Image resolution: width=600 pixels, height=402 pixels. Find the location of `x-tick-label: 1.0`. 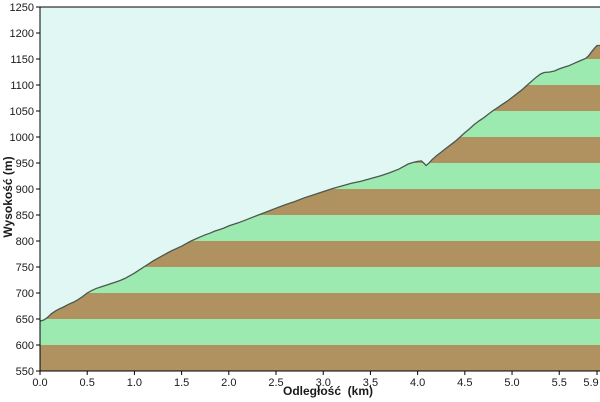

x-tick-label: 1.0 is located at coordinates (134, 383).